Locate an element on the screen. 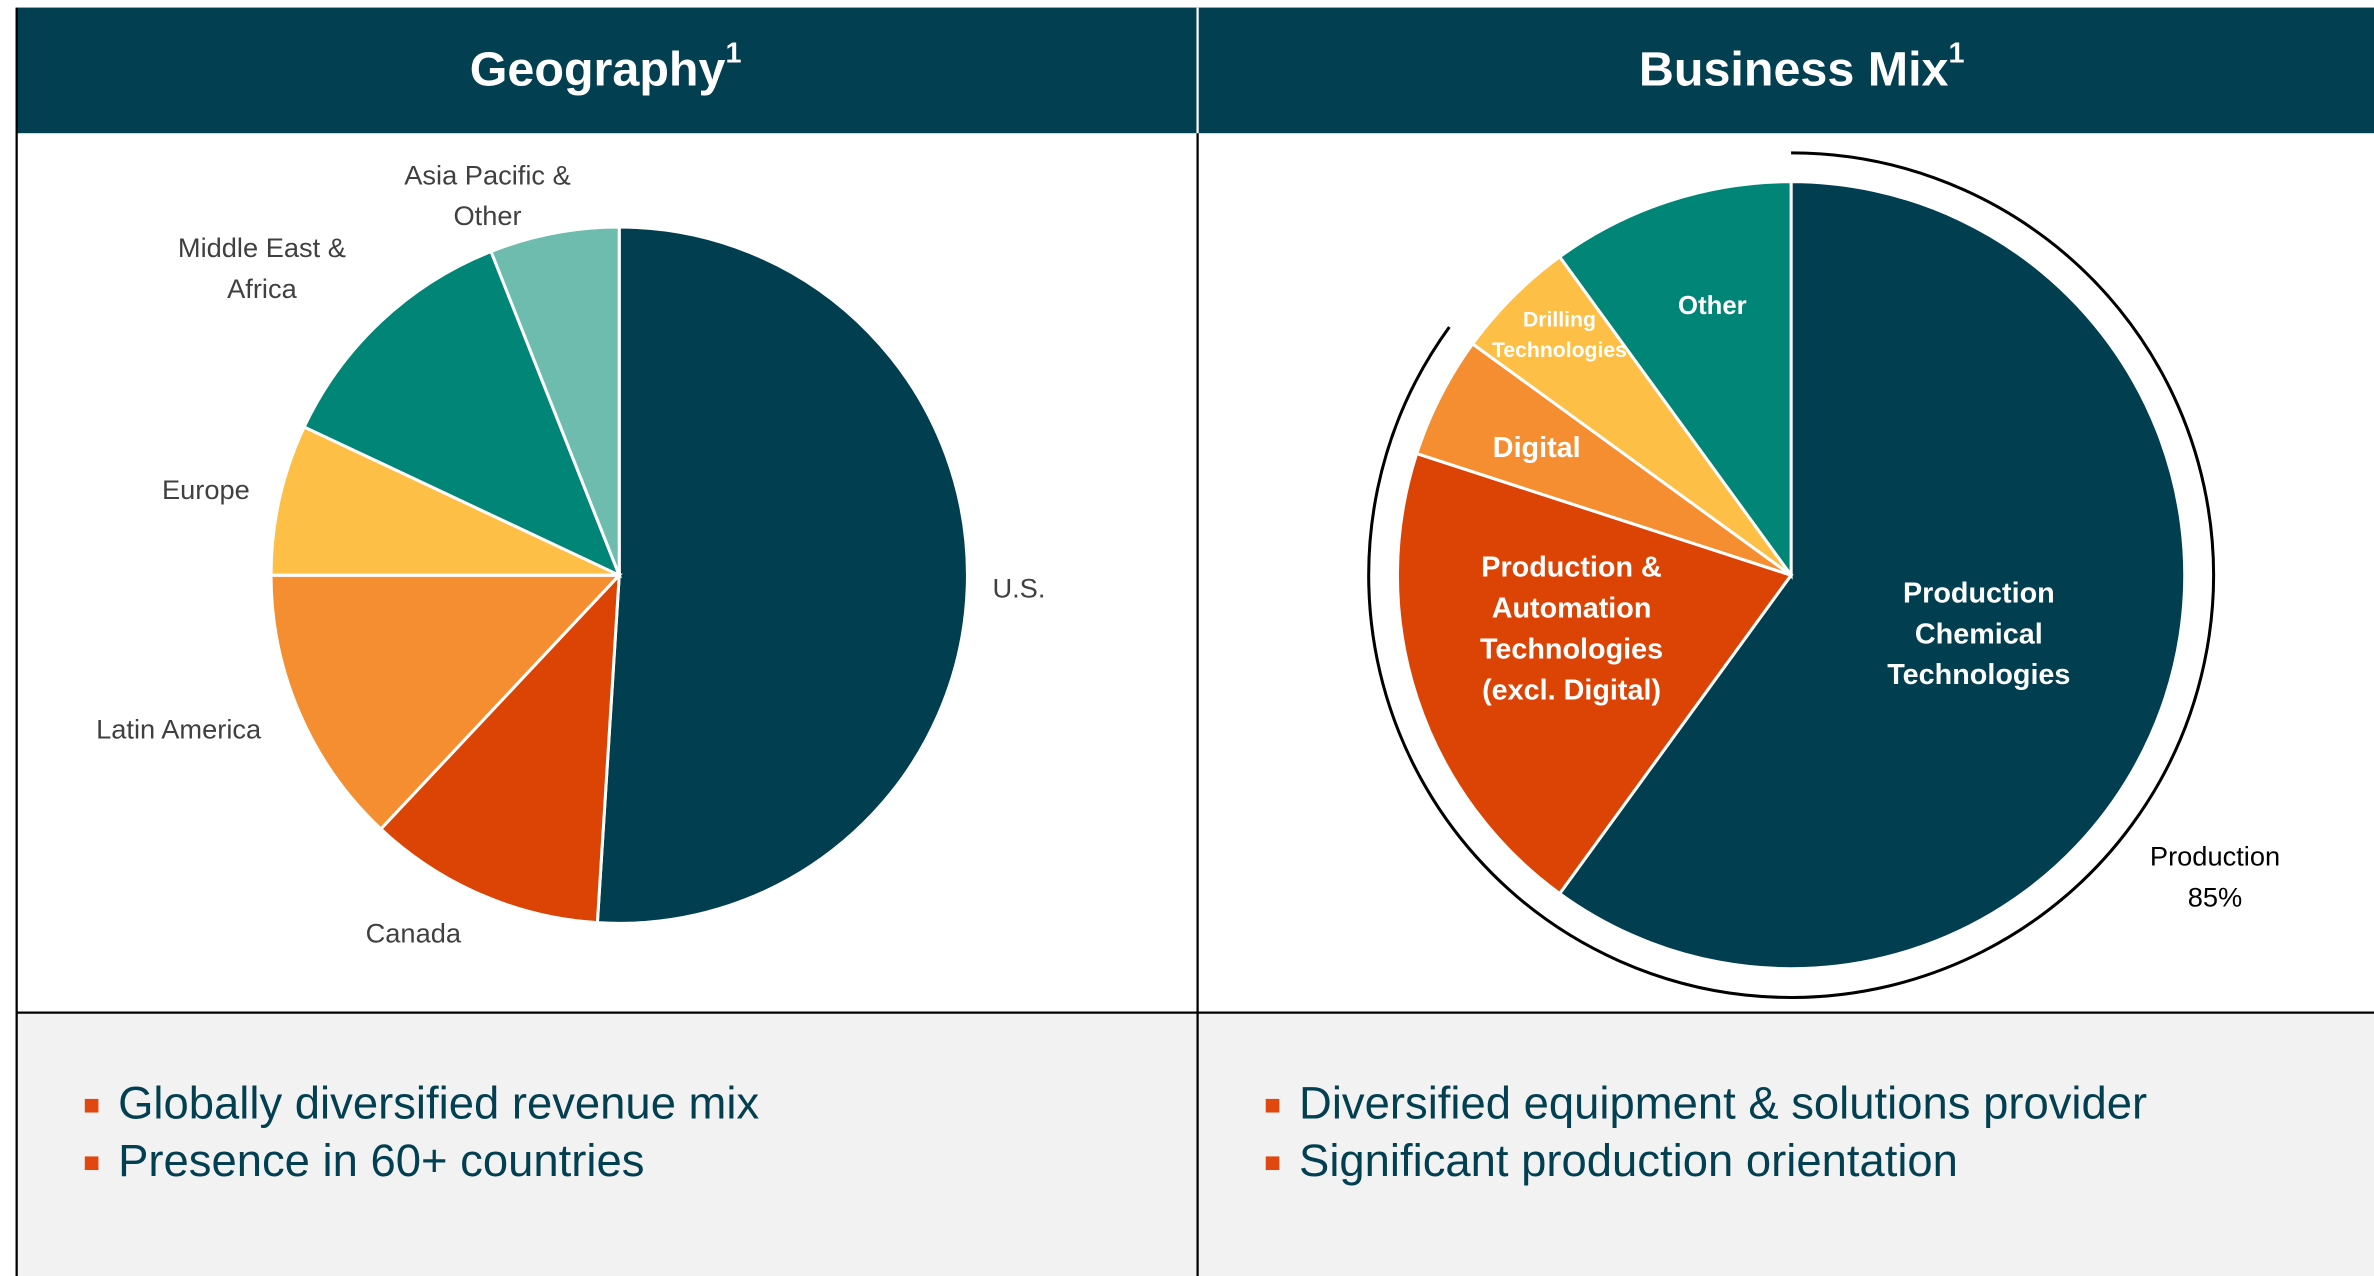 The height and width of the screenshot is (1276, 2374). slice-label: Canada is located at coordinates (414, 933).